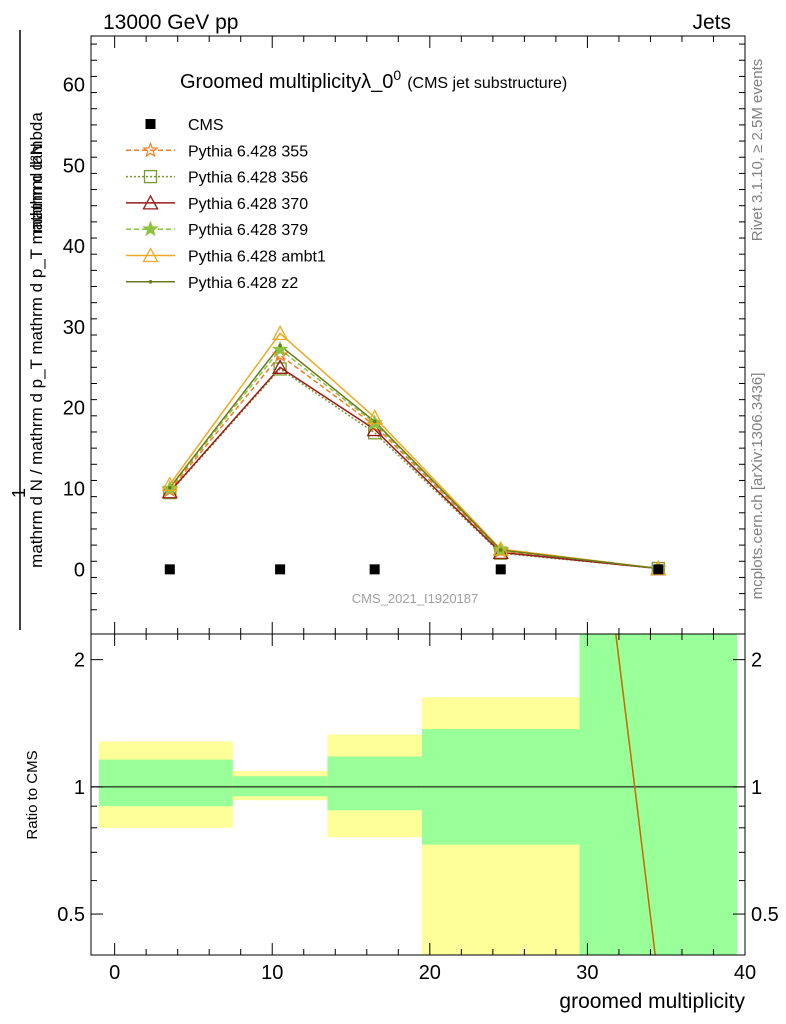 The height and width of the screenshot is (1024, 786). Describe the element at coordinates (257, 257) in the screenshot. I see `legend-label: Pythia 6.428 ambt1` at that location.